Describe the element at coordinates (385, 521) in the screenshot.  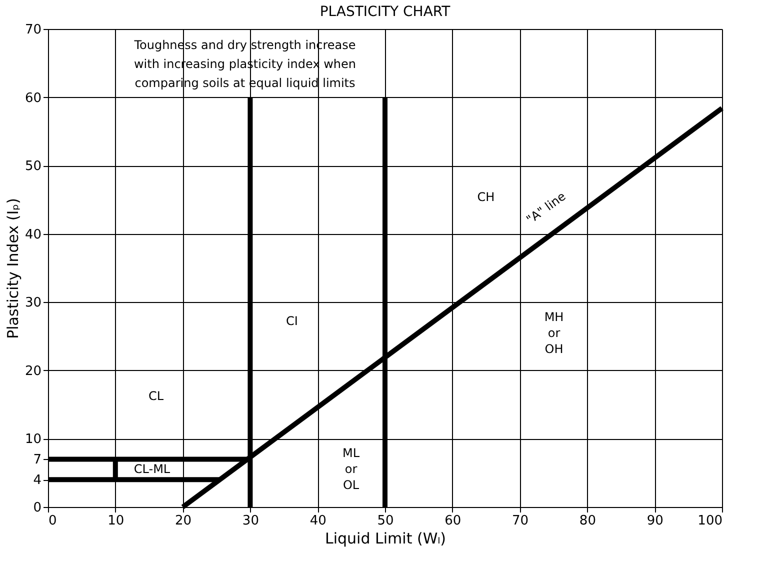
I see `x-tick-label: 50` at that location.